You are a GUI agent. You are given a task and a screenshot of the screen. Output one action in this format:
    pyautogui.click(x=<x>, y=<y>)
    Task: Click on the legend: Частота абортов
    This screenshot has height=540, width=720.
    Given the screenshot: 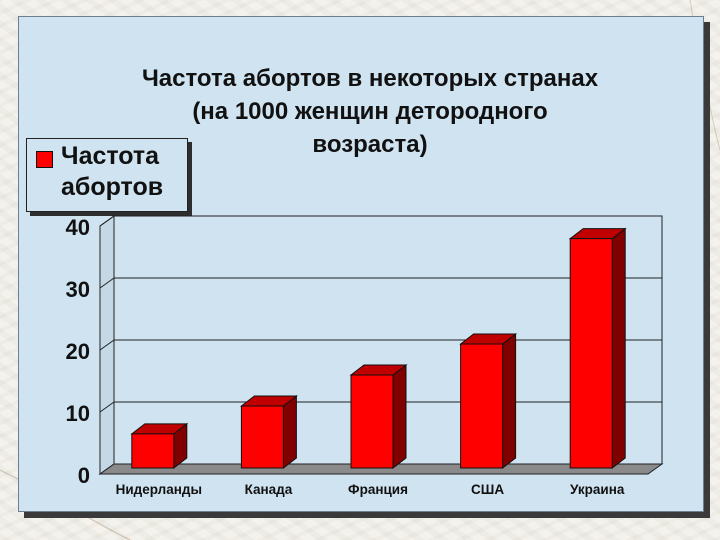 What is the action you would take?
    pyautogui.click(x=107, y=175)
    